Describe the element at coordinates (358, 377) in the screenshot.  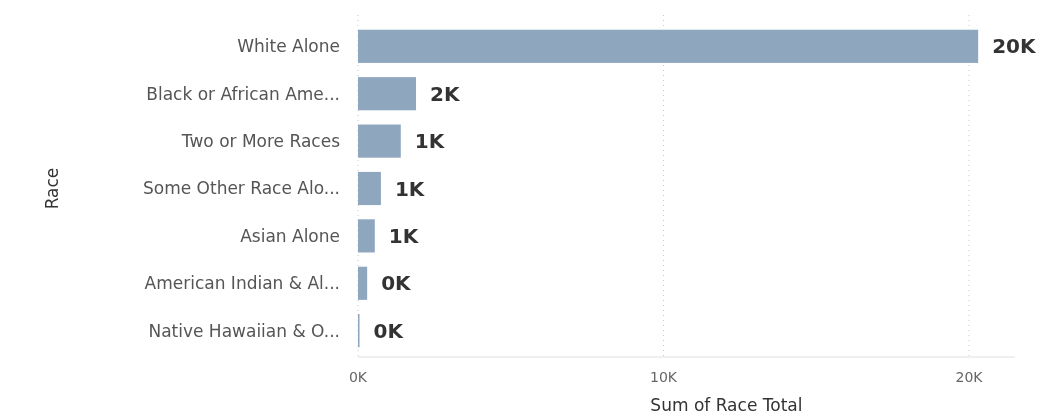
I see `x-tick-label: 0K` at that location.